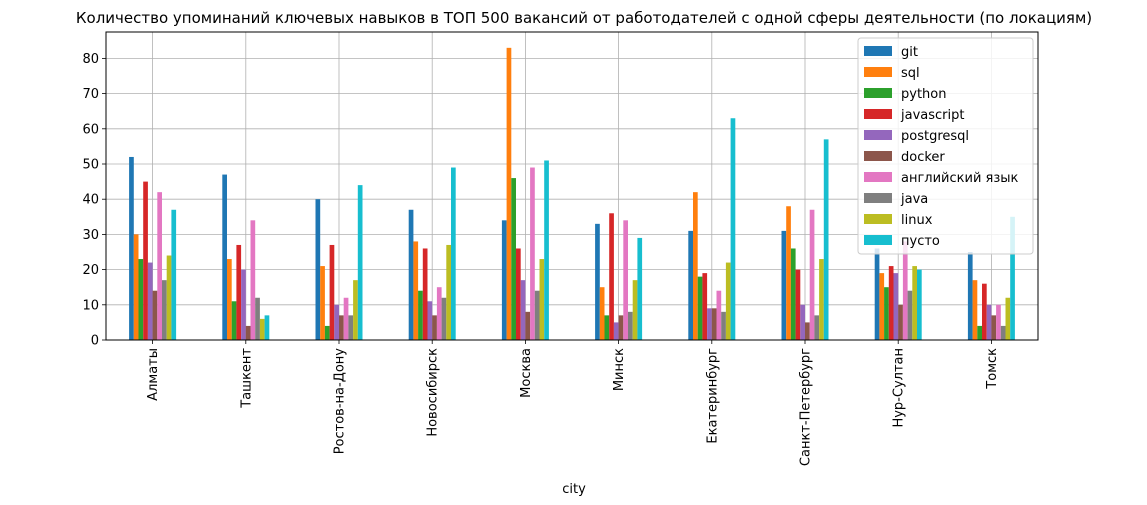 The width and height of the screenshot is (1147, 505). I want to click on x-tick-label: Нур-Султан, so click(899, 388).